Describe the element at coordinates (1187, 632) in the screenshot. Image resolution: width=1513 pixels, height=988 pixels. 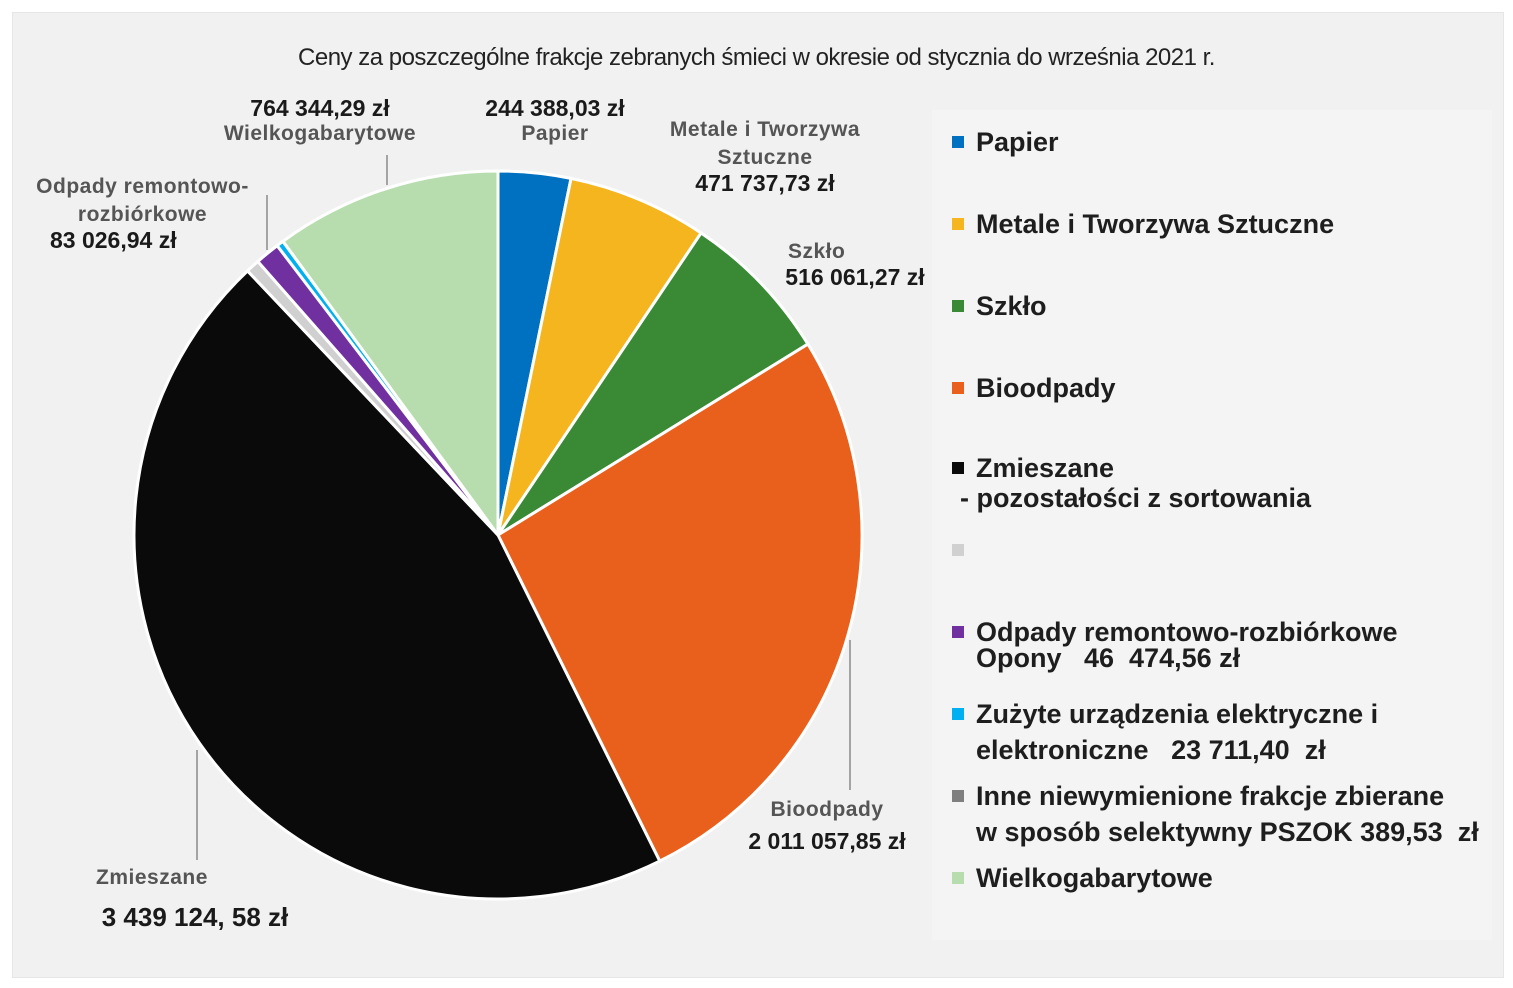
I see `legend-label-remontowe: Odpady remontowo-rozbiórkowe` at that location.